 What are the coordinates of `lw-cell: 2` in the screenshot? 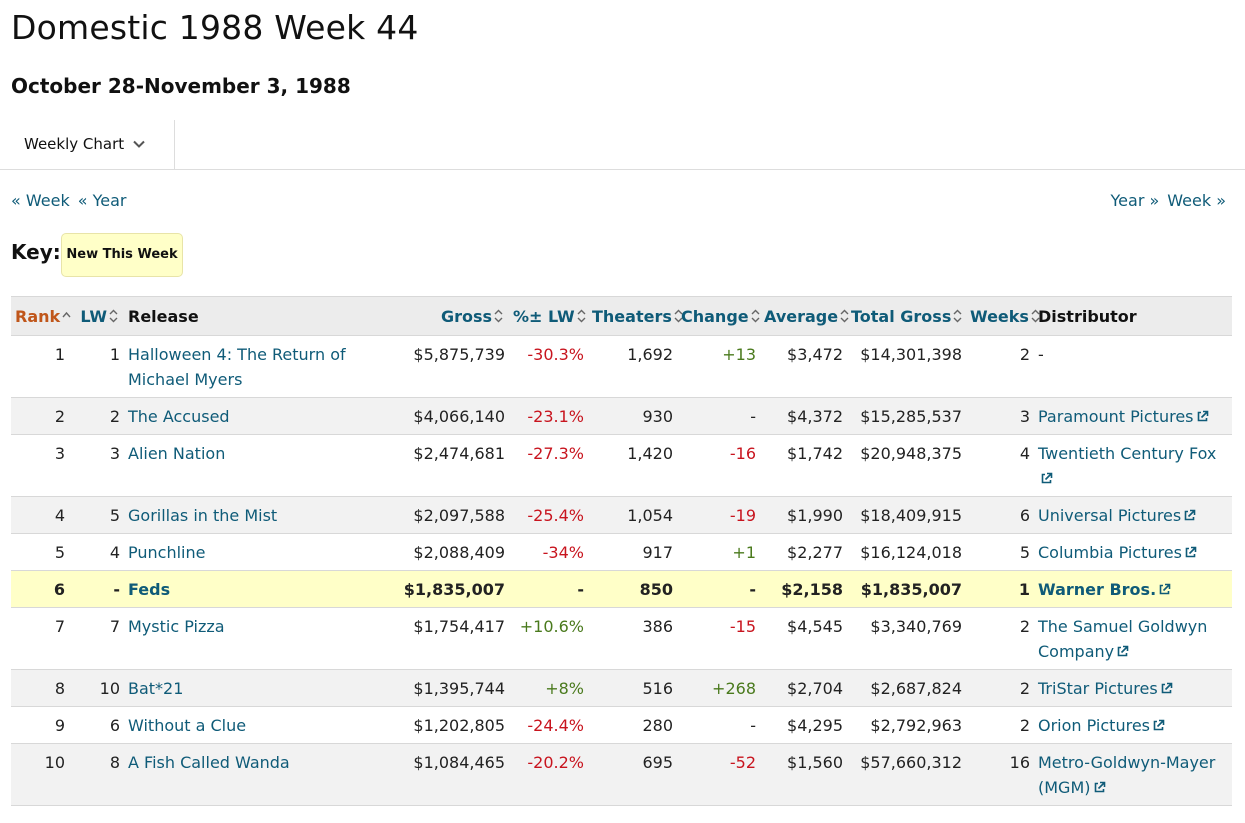 It's located at (96, 416).